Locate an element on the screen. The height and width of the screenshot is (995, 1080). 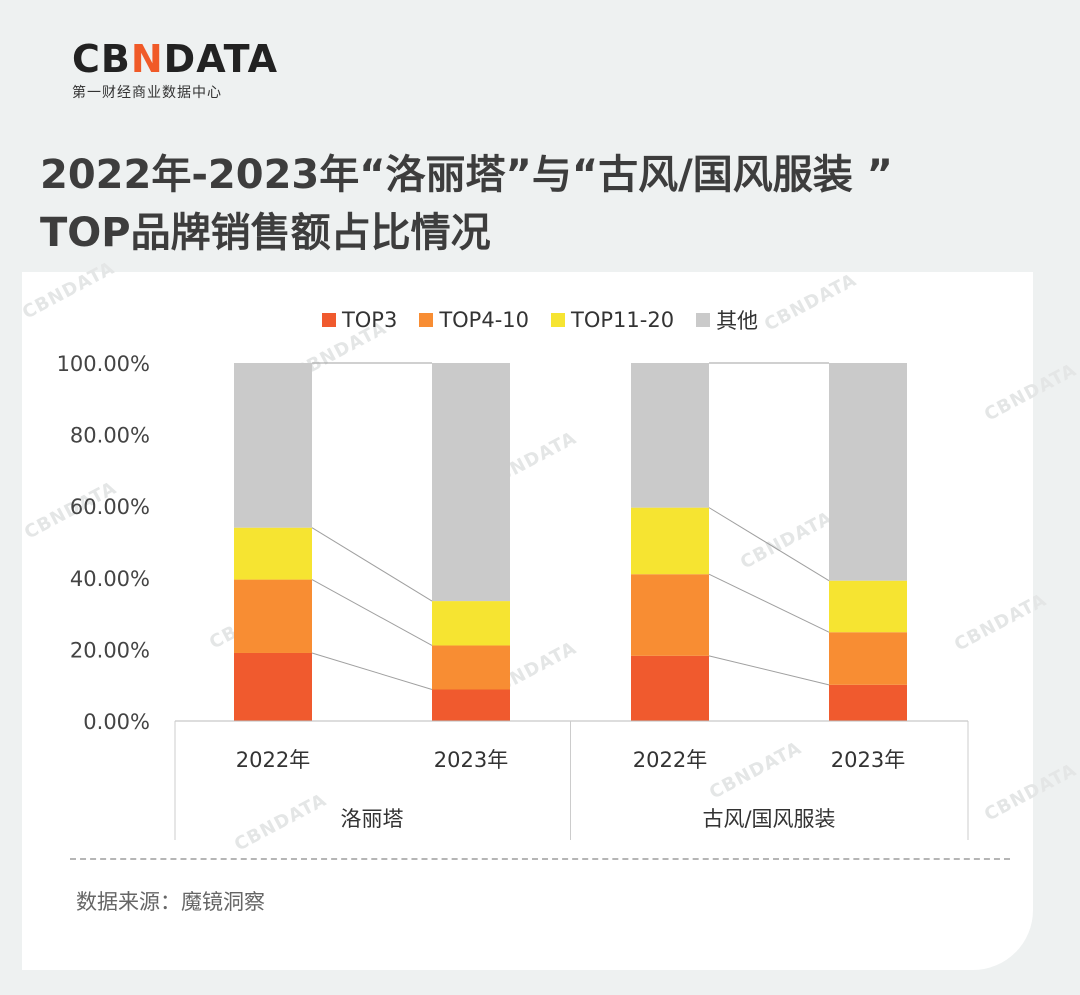
legend-item-1: TOP4-10 is located at coordinates (474, 320).